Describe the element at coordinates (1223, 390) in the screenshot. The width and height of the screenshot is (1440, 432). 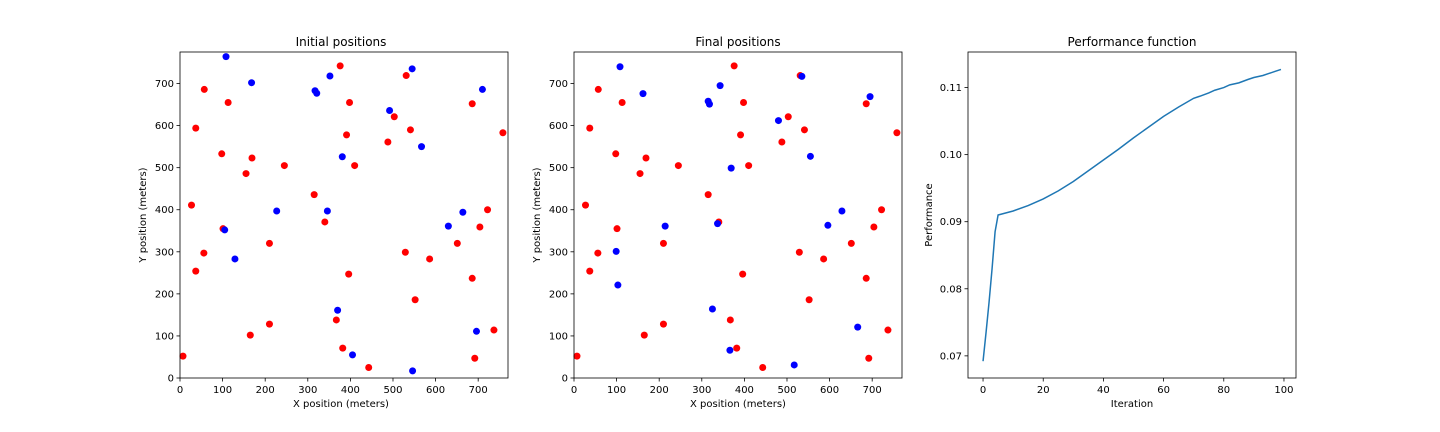
I see `performance-function-xtick-label: 80` at that location.